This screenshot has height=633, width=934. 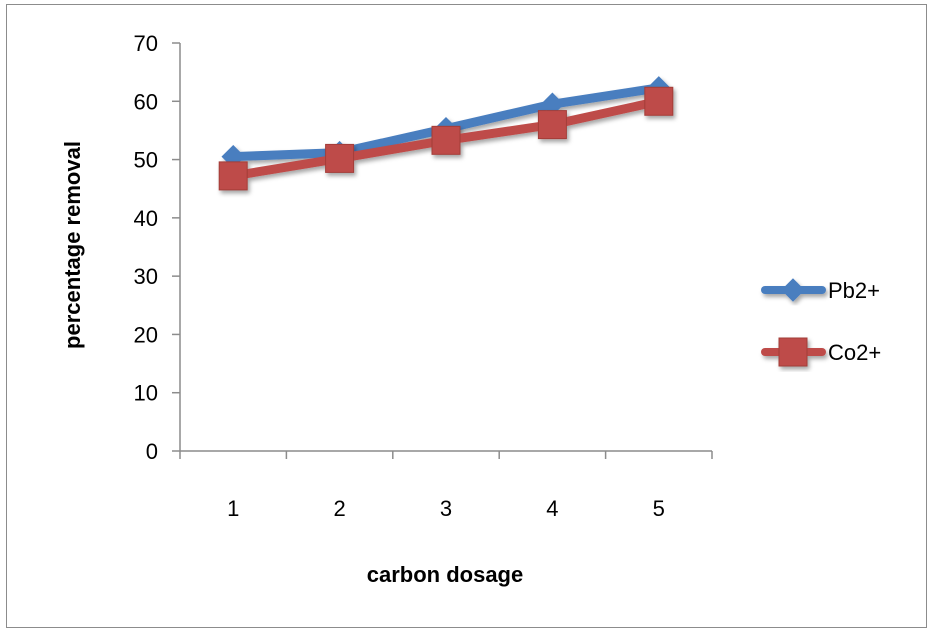 What do you see at coordinates (821, 322) in the screenshot?
I see `chart-legend: Pb2+ Co2+` at bounding box center [821, 322].